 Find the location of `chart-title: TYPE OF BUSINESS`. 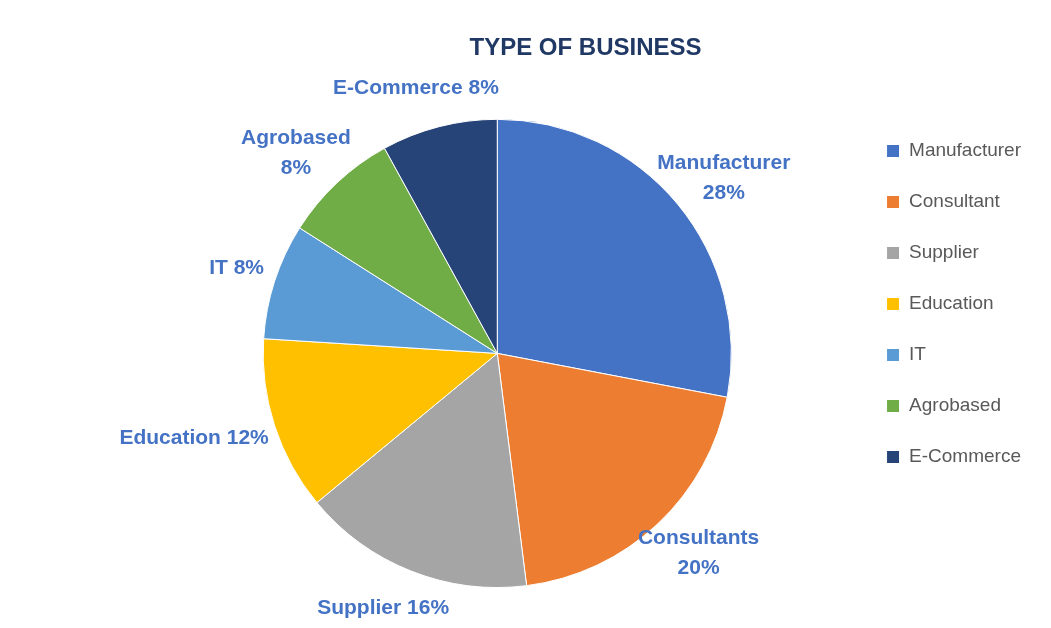

chart-title: TYPE OF BUSINESS is located at coordinates (585, 47).